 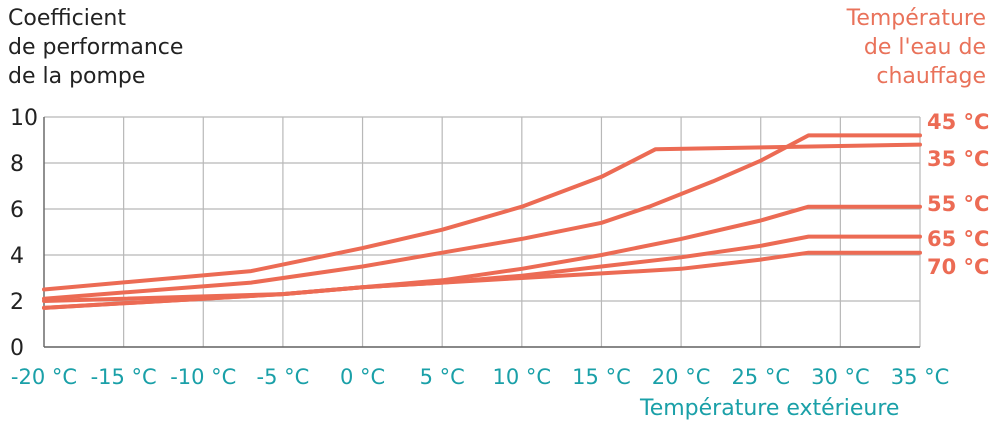 What do you see at coordinates (920, 377) in the screenshot?
I see `x-tick-label: 35 °C` at bounding box center [920, 377].